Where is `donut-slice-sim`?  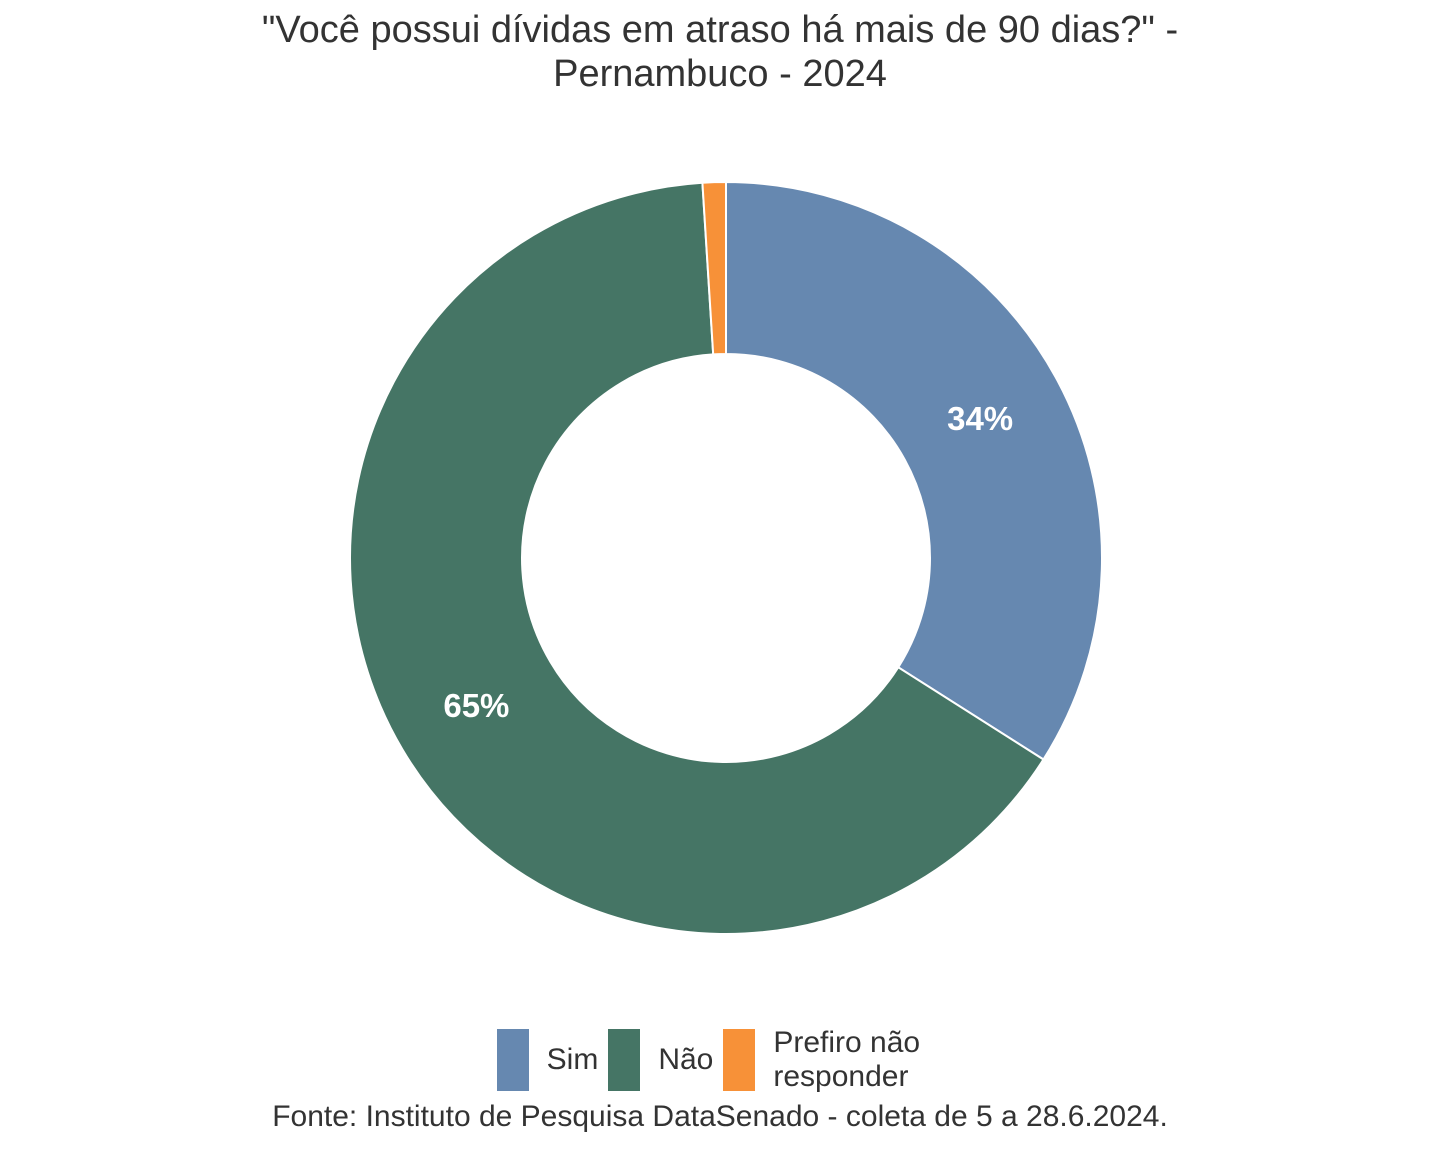
donut-slice-sim is located at coordinates (914, 470).